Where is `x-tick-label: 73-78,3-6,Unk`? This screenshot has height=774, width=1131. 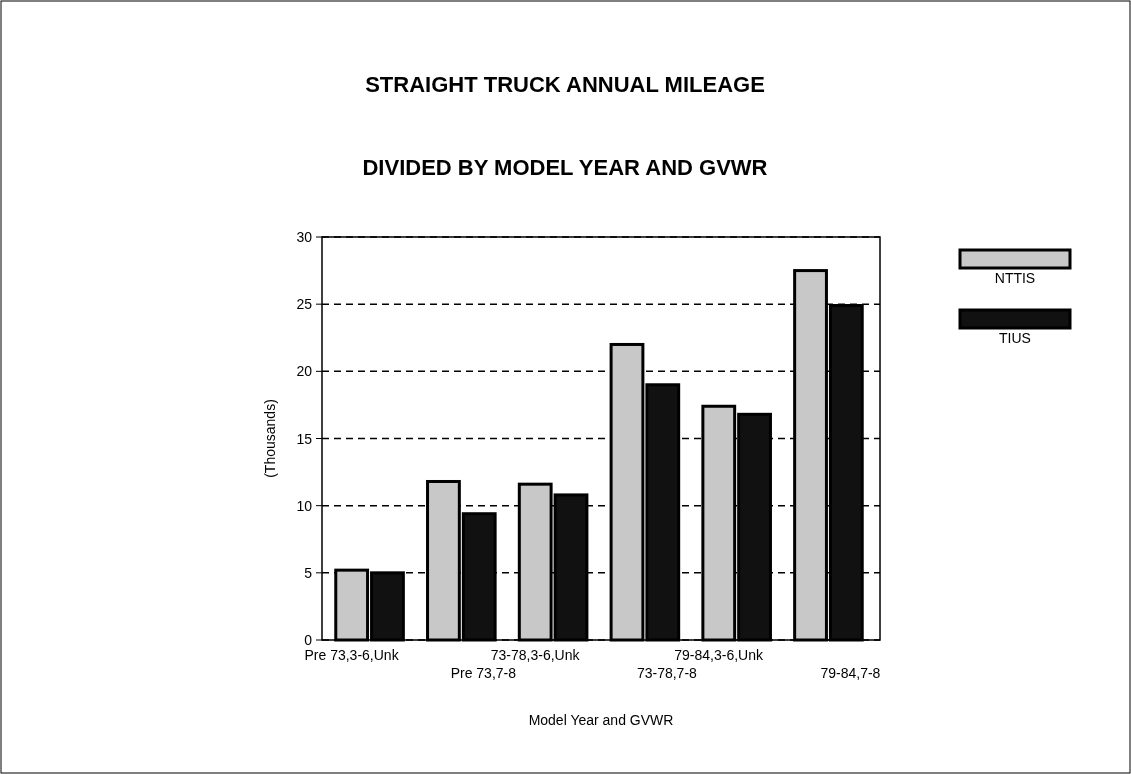 x-tick-label: 73-78,3-6,Unk is located at coordinates (535, 655).